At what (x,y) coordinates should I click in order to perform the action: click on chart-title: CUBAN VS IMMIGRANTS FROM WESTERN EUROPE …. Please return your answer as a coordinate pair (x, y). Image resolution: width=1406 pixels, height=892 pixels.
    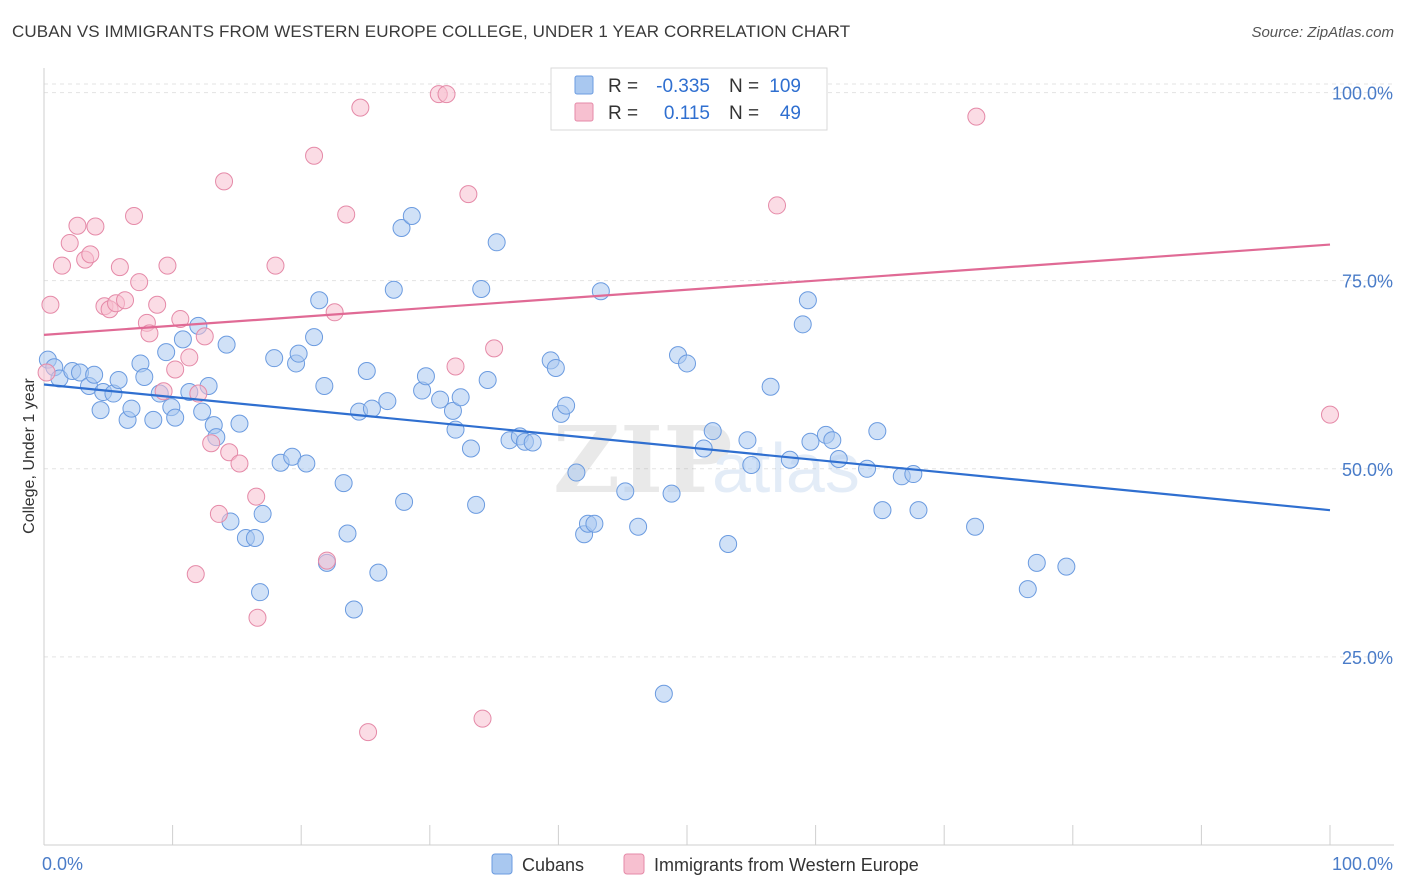
    Looking at the image, I should click on (431, 31).